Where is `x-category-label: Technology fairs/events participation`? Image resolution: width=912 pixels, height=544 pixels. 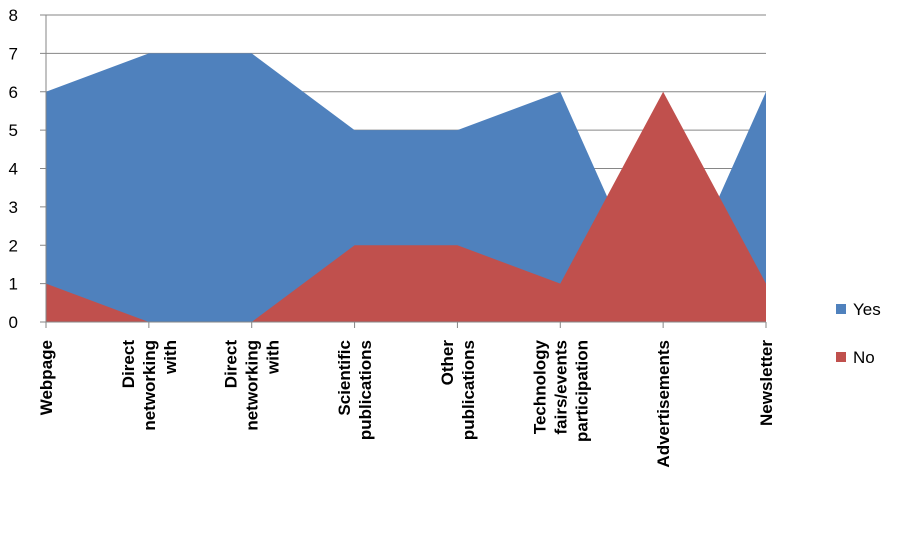 x-category-label: Technology fairs/events participation is located at coordinates (560, 390).